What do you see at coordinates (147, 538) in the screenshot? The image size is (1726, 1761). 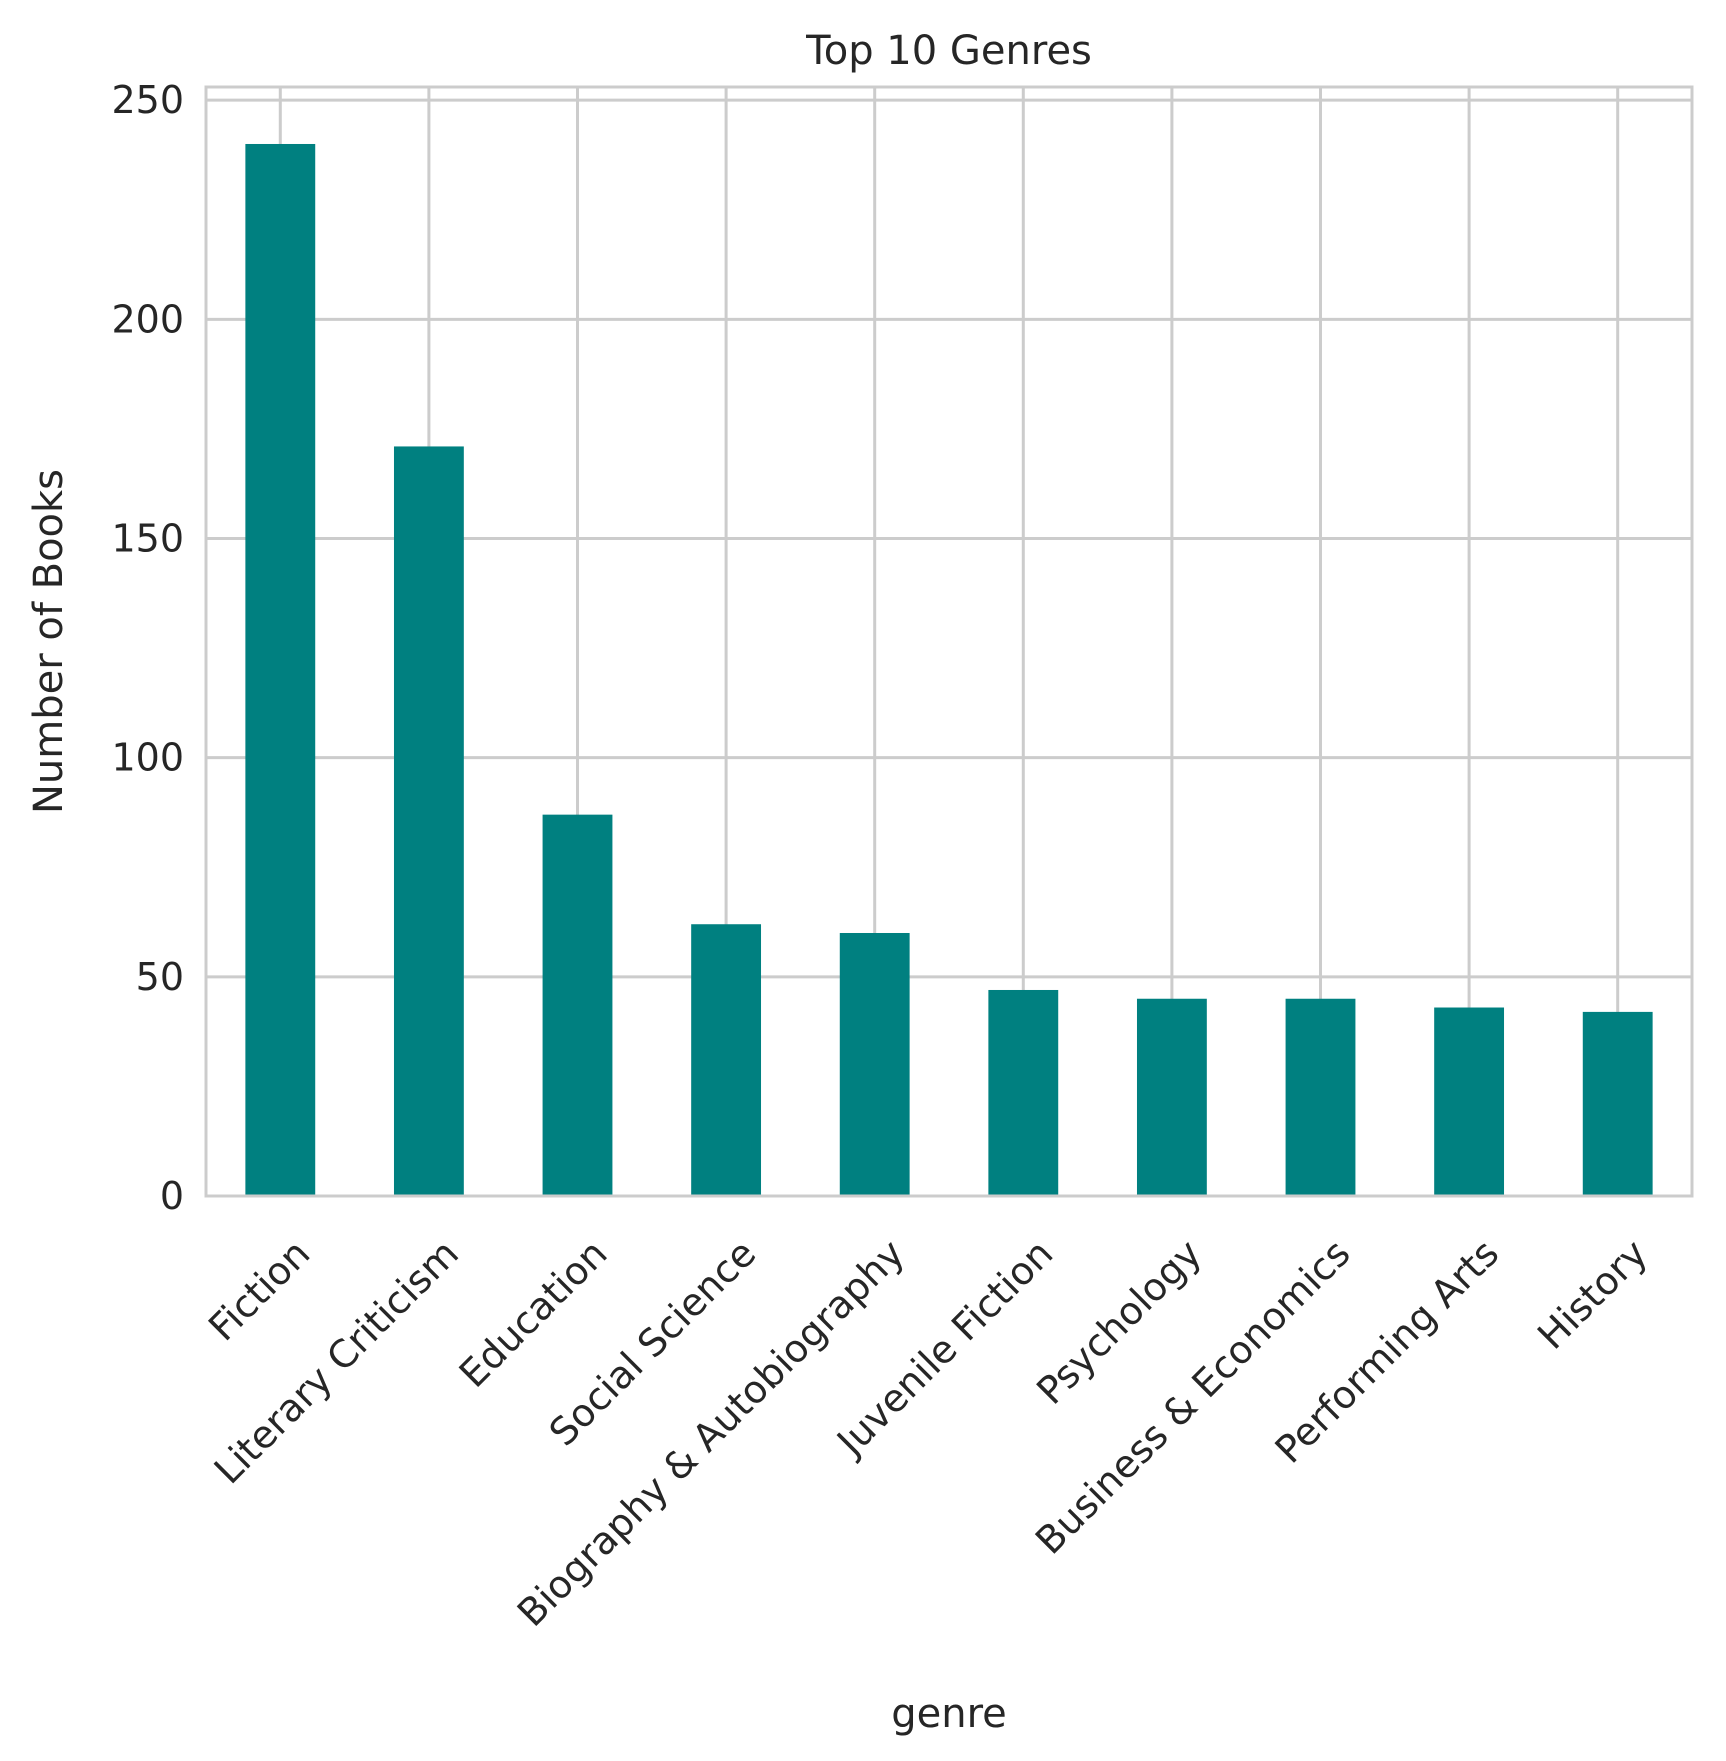 I see `y-tick-label: 150` at bounding box center [147, 538].